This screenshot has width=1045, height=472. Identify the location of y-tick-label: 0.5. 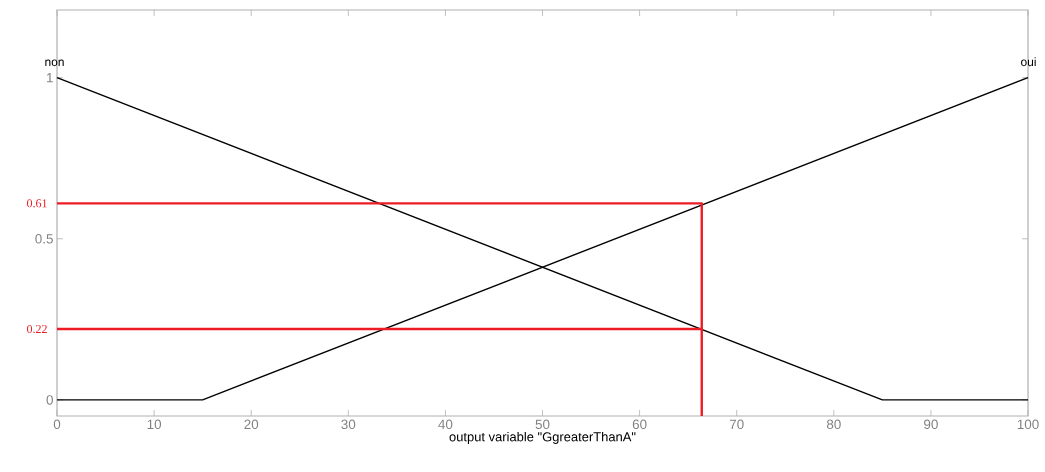
(44, 239).